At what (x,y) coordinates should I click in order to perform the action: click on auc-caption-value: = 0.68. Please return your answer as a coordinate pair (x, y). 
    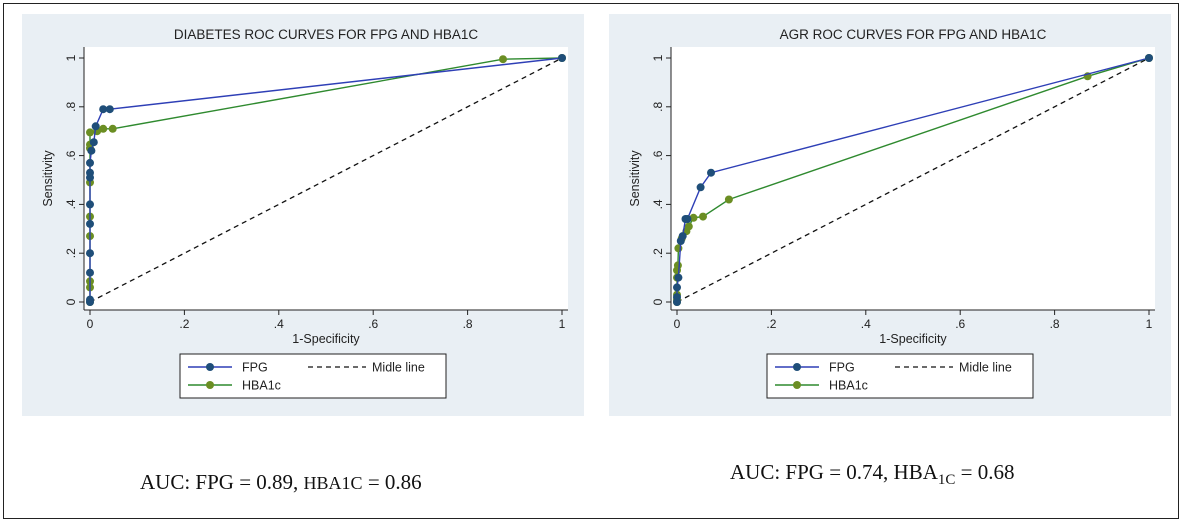
    Looking at the image, I should click on (985, 472).